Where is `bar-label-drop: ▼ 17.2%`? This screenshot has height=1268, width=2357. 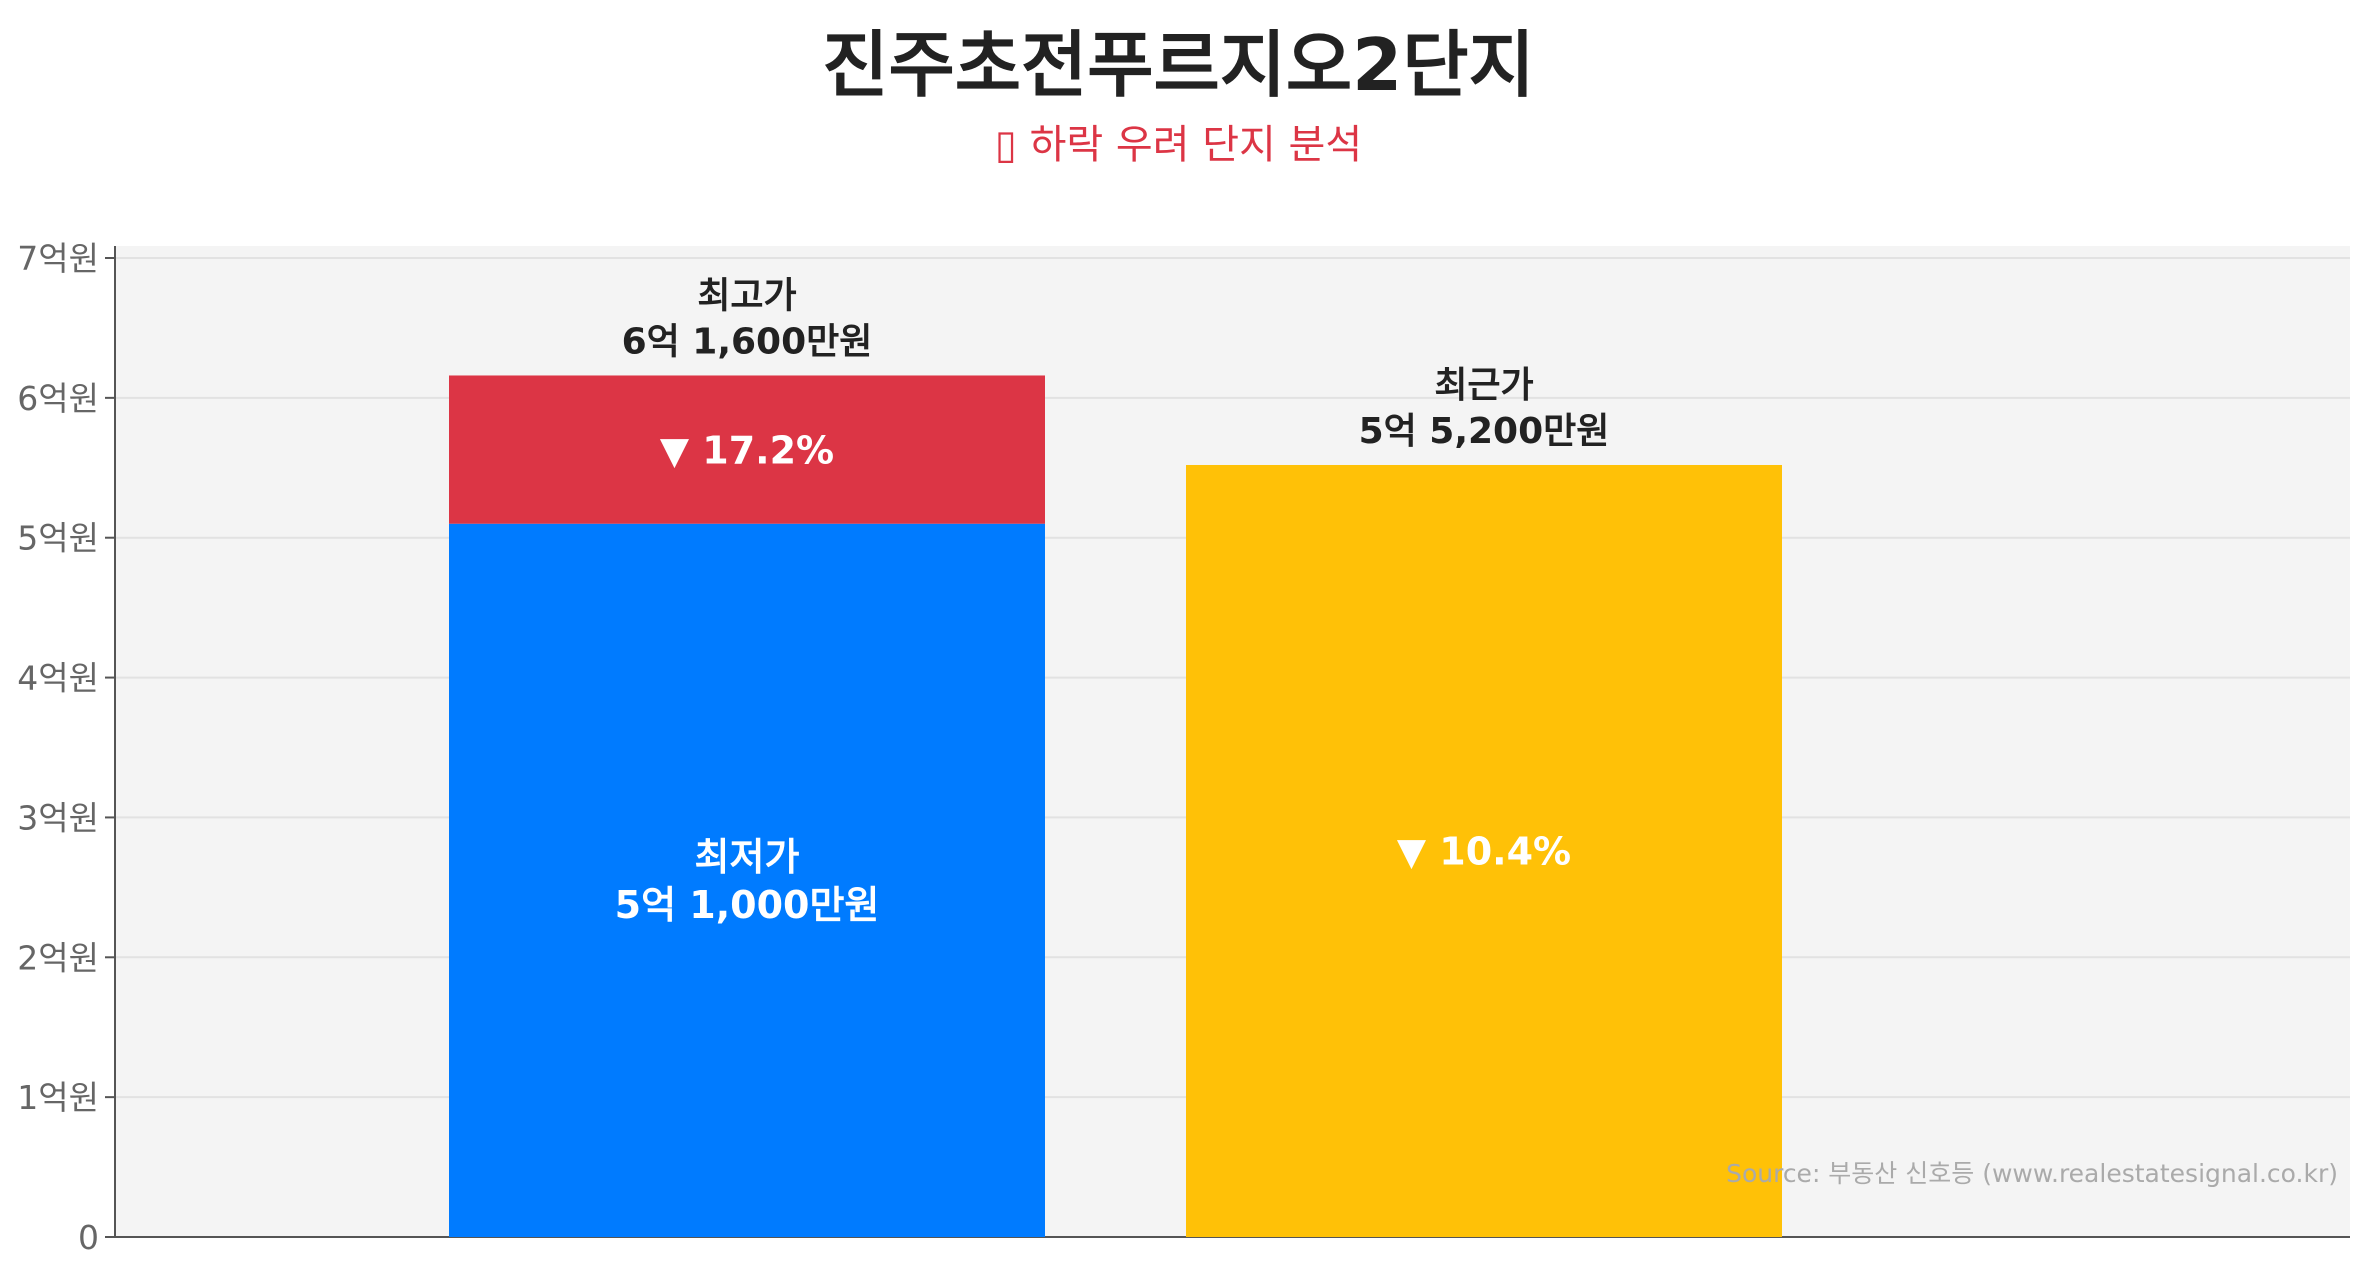 bar-label-drop: ▼ 17.2% is located at coordinates (747, 450).